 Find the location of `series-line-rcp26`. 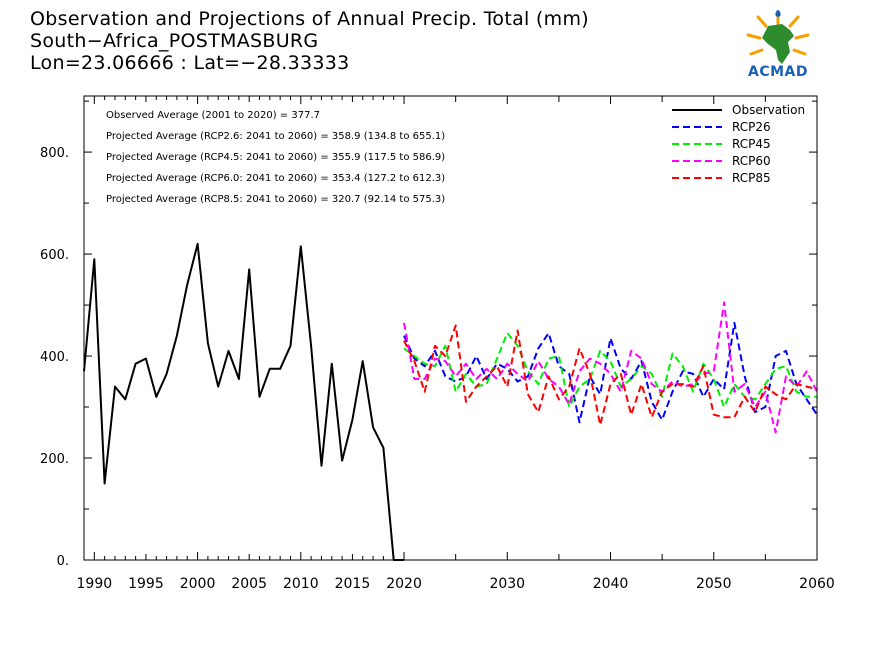

series-line-rcp26 is located at coordinates (610, 372).